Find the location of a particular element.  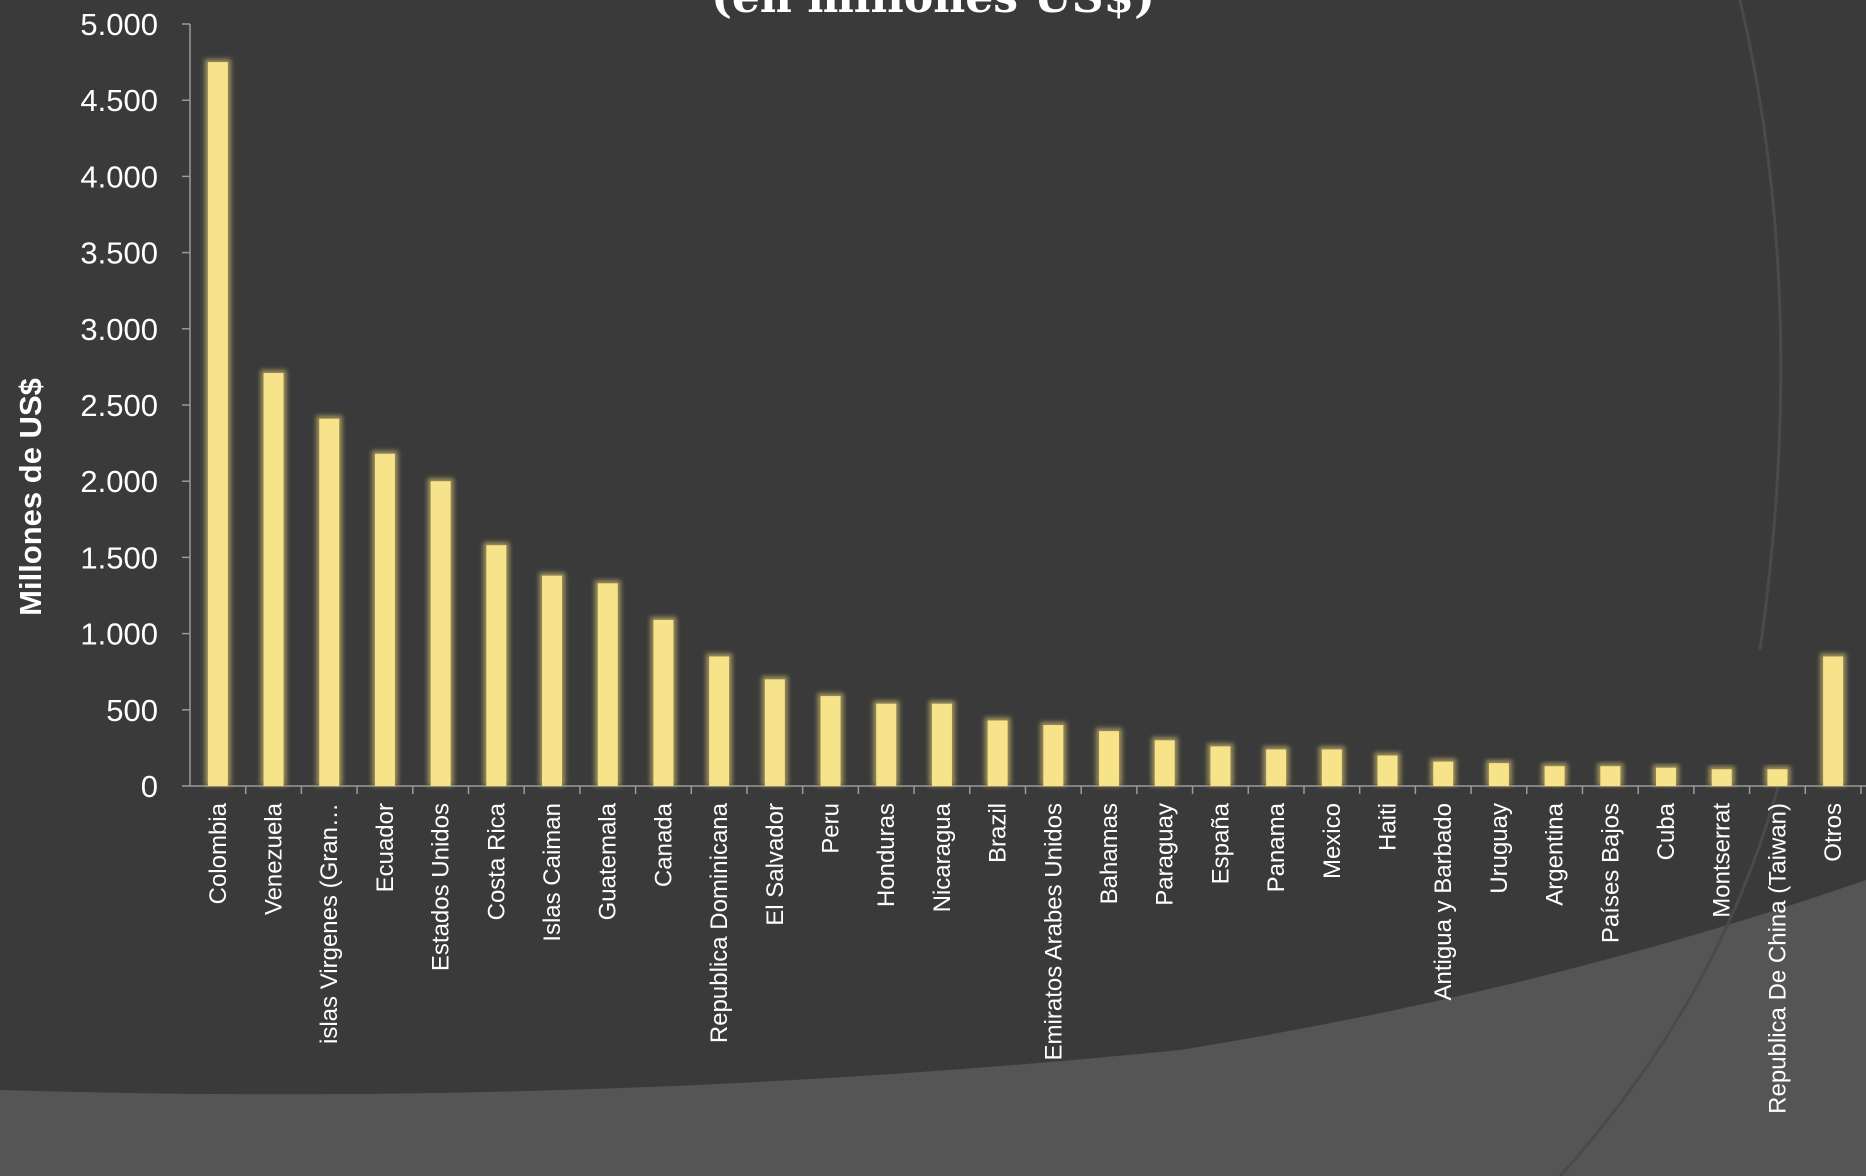

x-tick-label: El Salvador is located at coordinates (775, 864).